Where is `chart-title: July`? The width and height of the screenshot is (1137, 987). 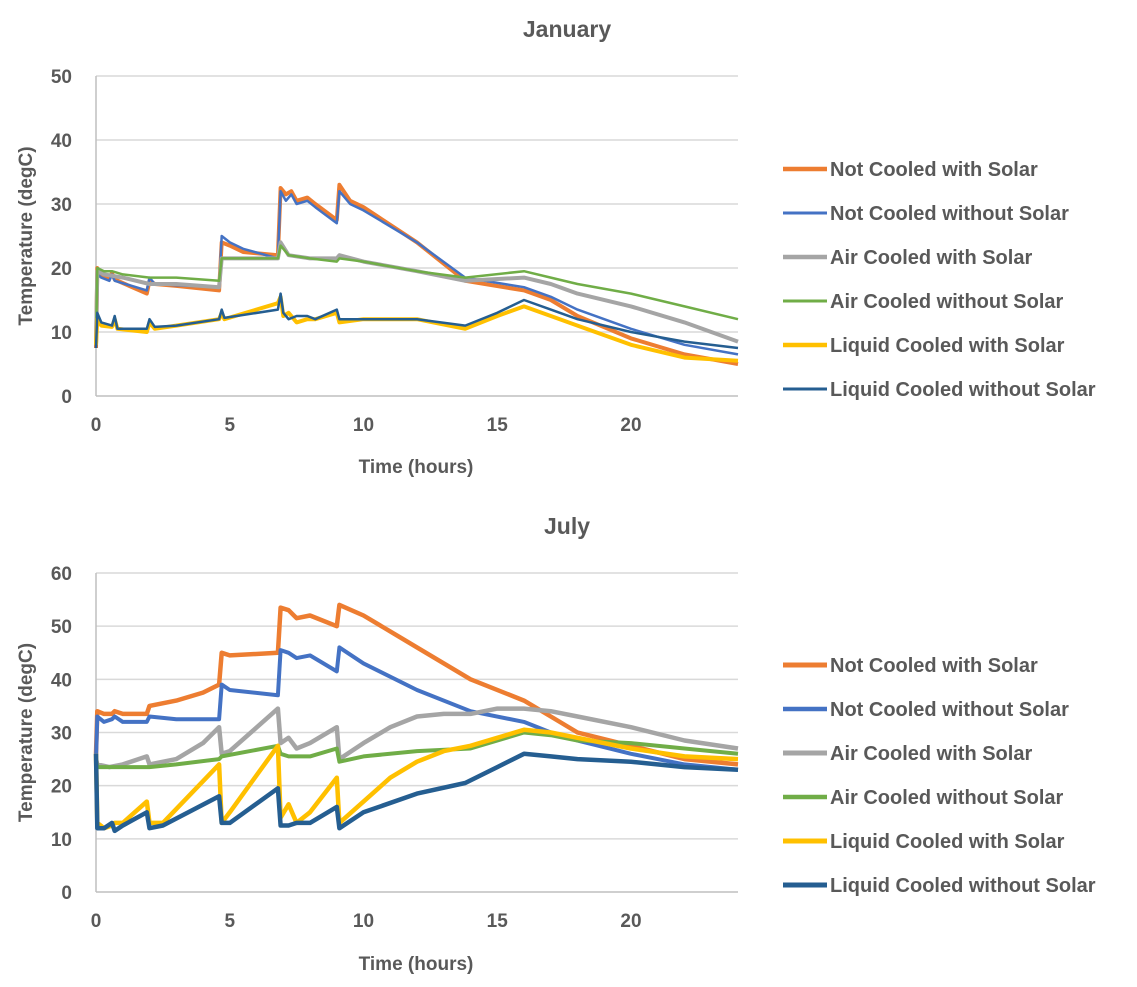 chart-title: July is located at coordinates (567, 526).